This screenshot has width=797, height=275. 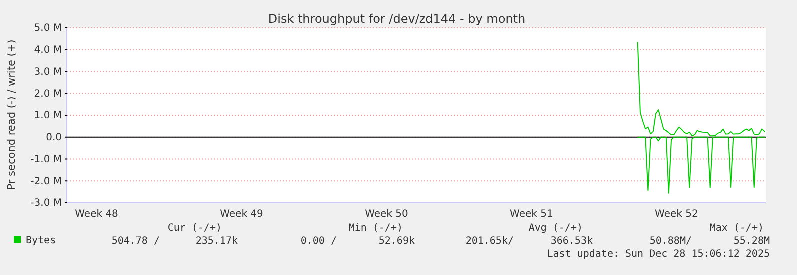 What do you see at coordinates (242, 214) in the screenshot?
I see `x-tick-label: Week 49` at bounding box center [242, 214].